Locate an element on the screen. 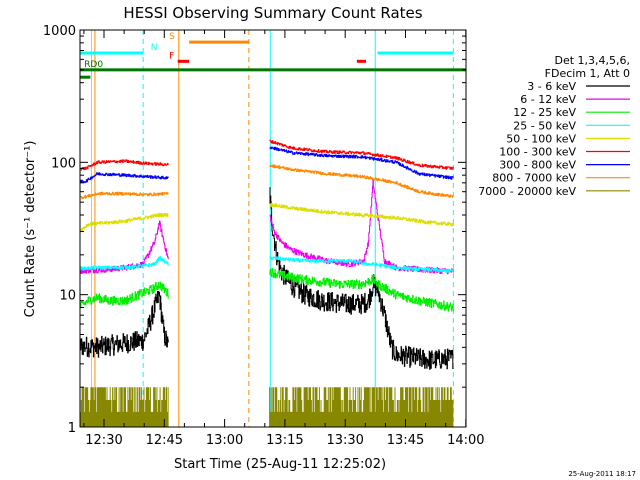 The width and height of the screenshot is (640, 480). x-tick-label-0: 12:30 is located at coordinates (103, 440).